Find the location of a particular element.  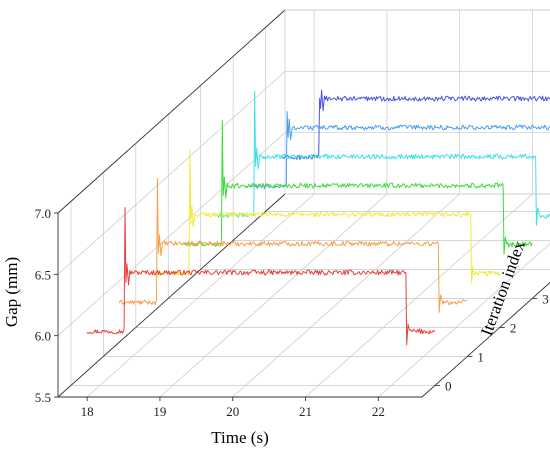

x-tick-label: 21 is located at coordinates (305, 411).